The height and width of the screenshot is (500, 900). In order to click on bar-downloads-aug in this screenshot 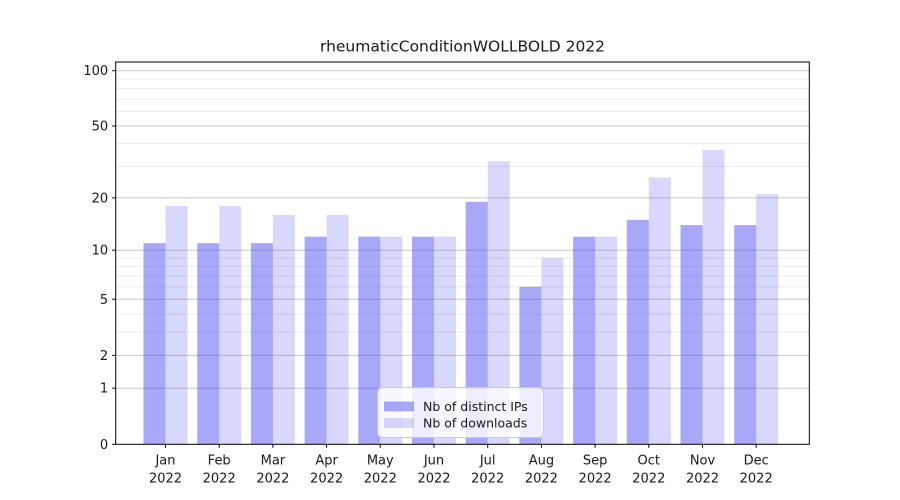, I will do `click(552, 351)`.